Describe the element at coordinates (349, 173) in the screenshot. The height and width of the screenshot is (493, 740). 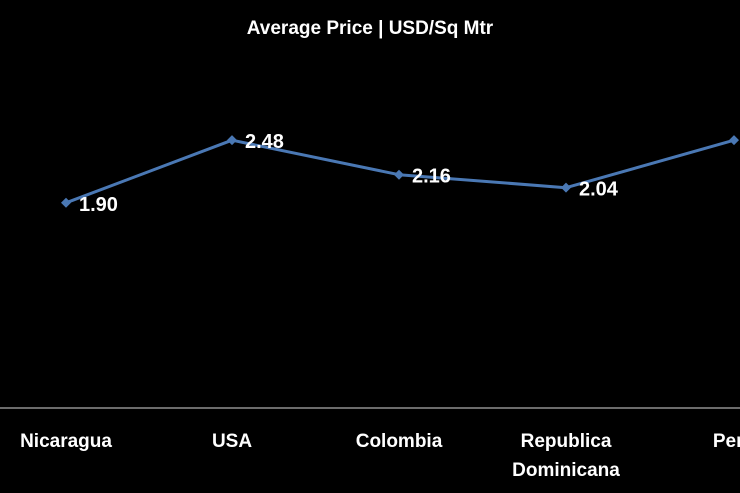
I see `data-labels: 1.90 2.48 2.16 2.04` at that location.